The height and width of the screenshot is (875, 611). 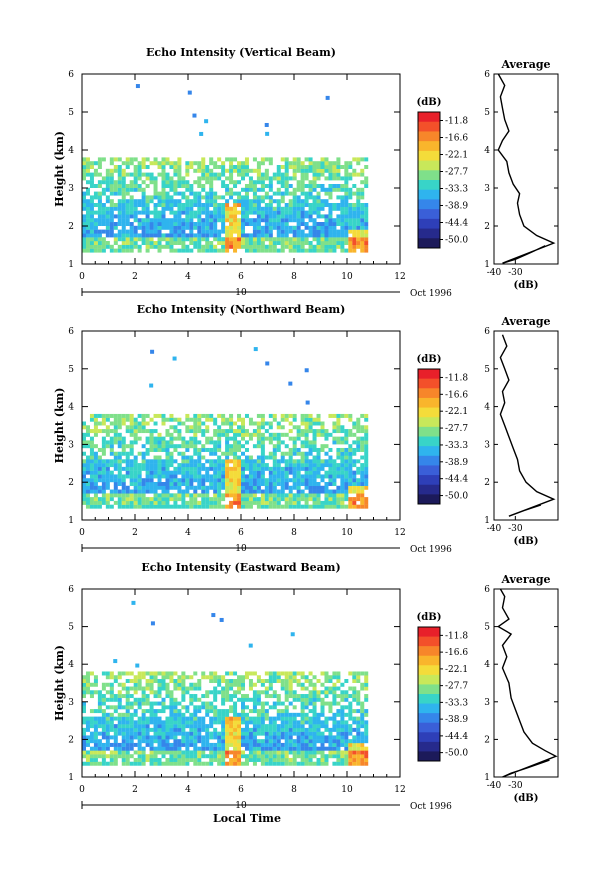 What do you see at coordinates (456, 412) in the screenshot?
I see `colorbar-tick-label: -22.1` at bounding box center [456, 412].